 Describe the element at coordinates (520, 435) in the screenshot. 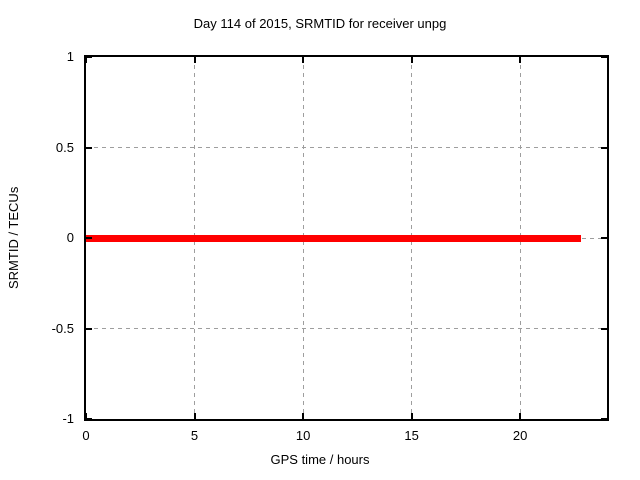

I see `x-tick-label: 20` at that location.